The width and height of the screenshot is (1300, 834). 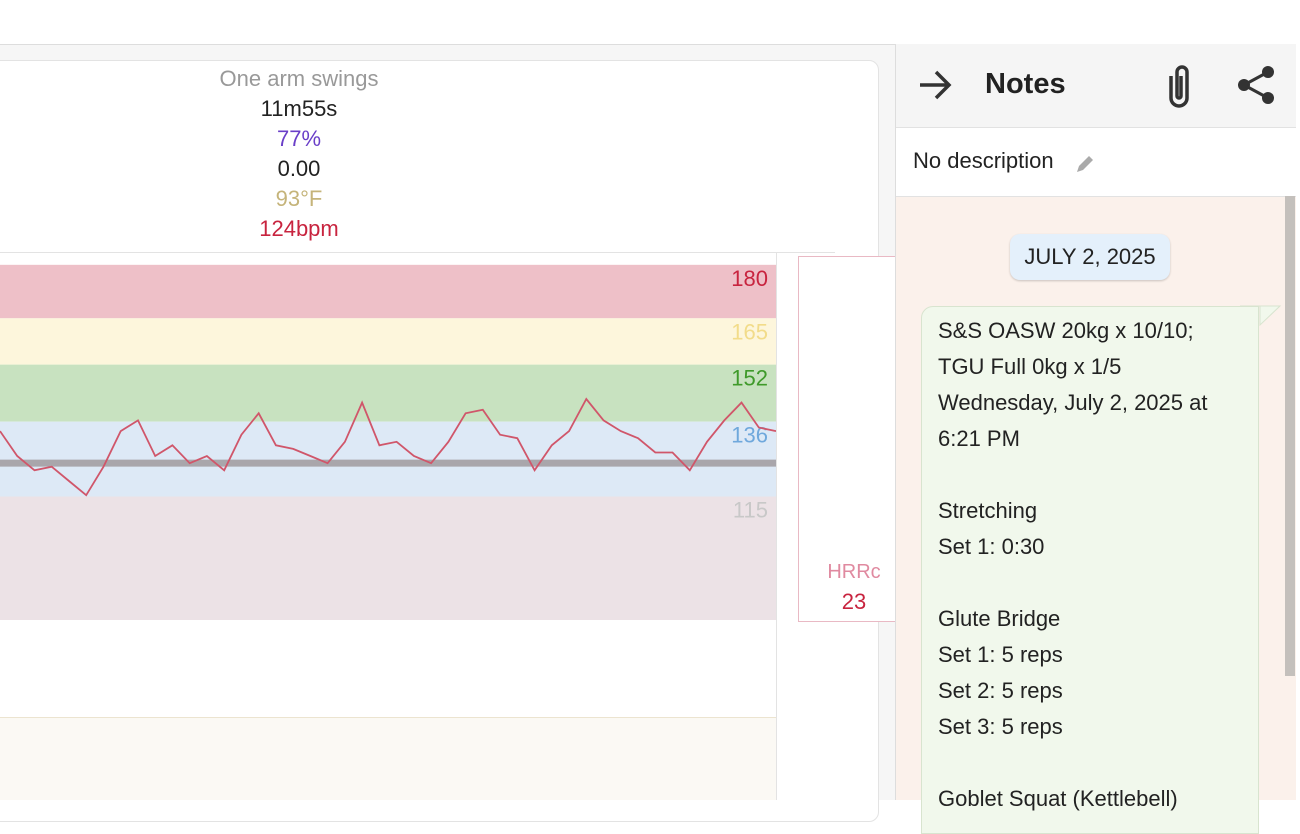 What do you see at coordinates (848, 439) in the screenshot?
I see `recovery-box: HRRc 23` at bounding box center [848, 439].